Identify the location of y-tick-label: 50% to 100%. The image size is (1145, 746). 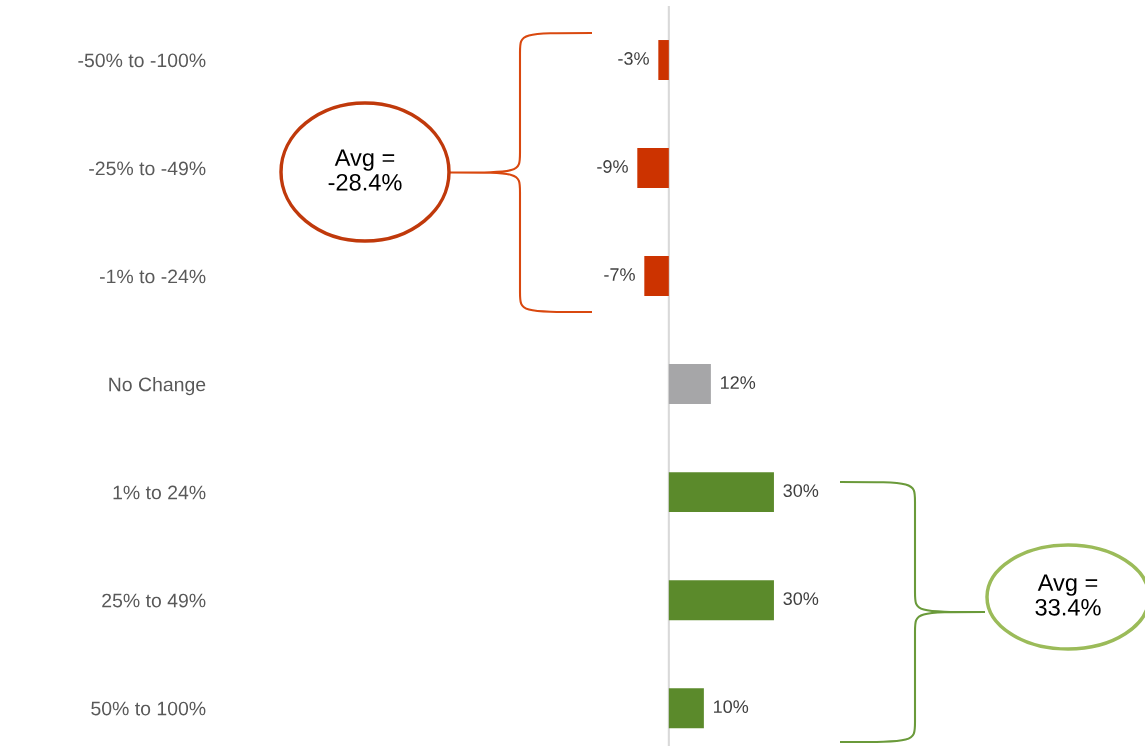
(148, 708).